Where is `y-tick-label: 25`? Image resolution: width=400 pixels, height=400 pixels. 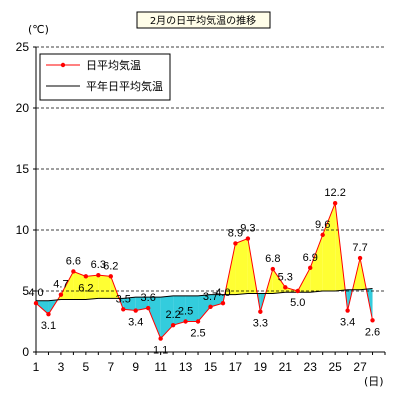 y-tick-label: 25 is located at coordinates (23, 47).